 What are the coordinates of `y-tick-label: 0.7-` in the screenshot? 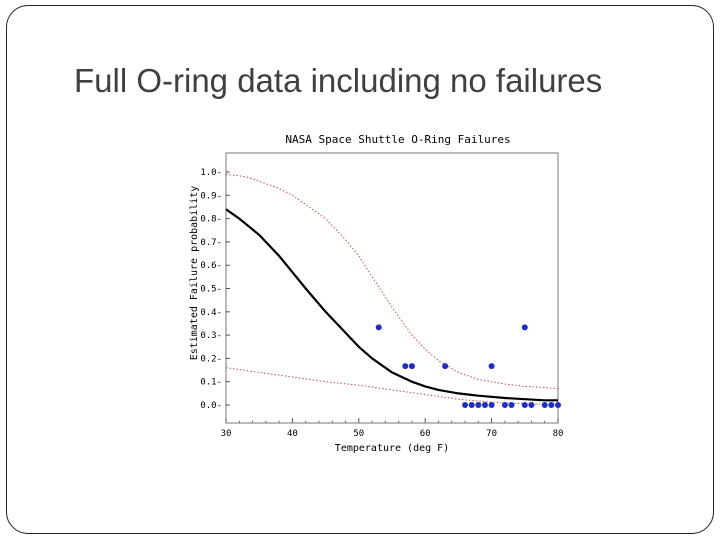 It's located at (211, 243).